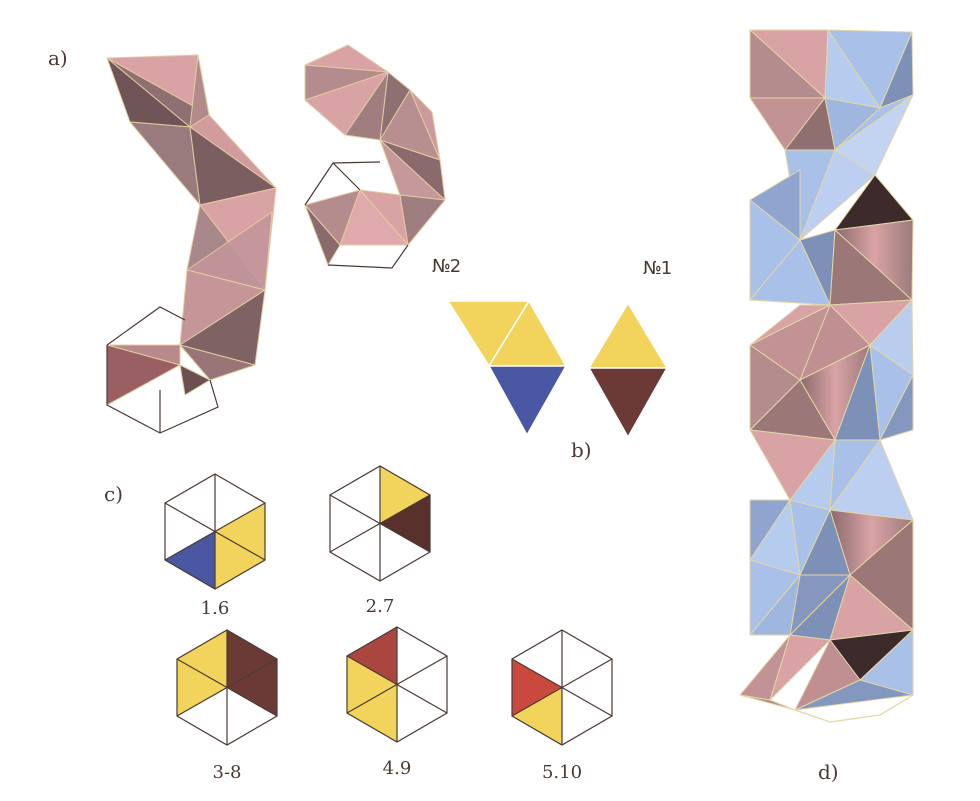 This screenshot has height=801, width=980. I want to click on module-no2-label: №2, so click(446, 266).